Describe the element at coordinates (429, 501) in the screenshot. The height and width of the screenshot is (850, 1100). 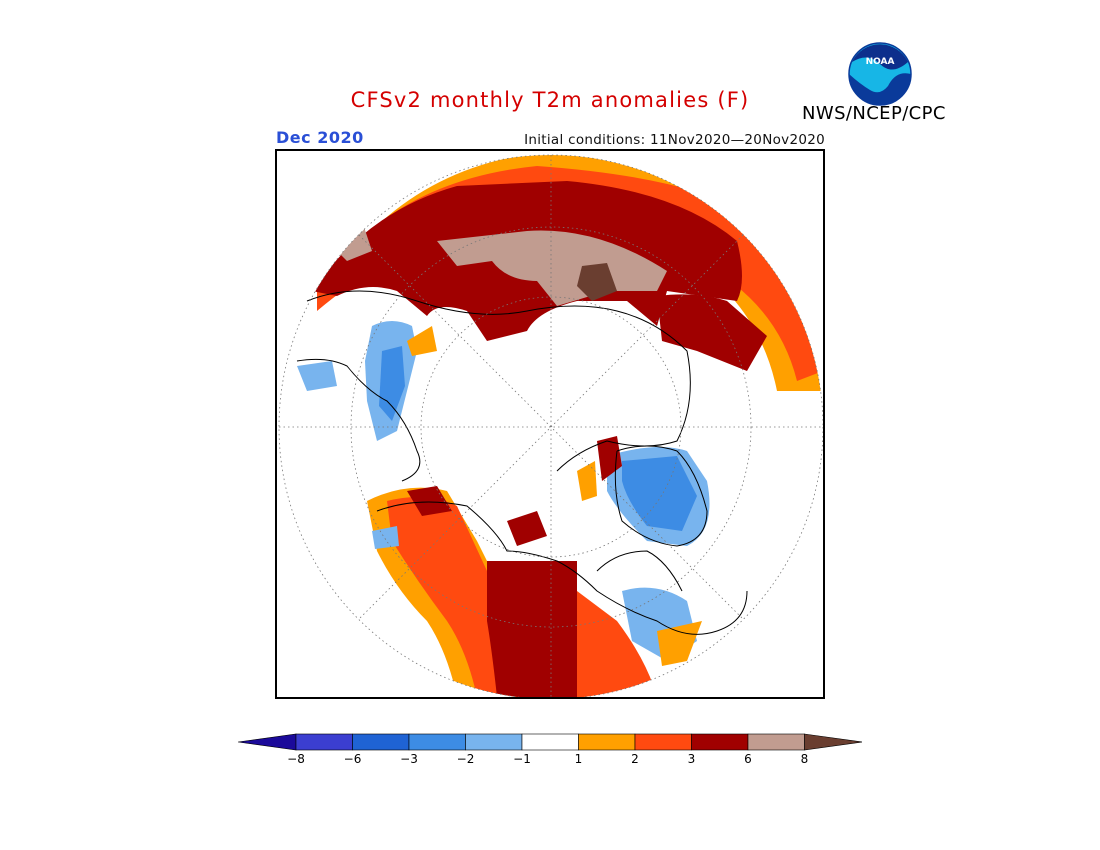
I see `anomaly-darkred-canada-north` at that location.